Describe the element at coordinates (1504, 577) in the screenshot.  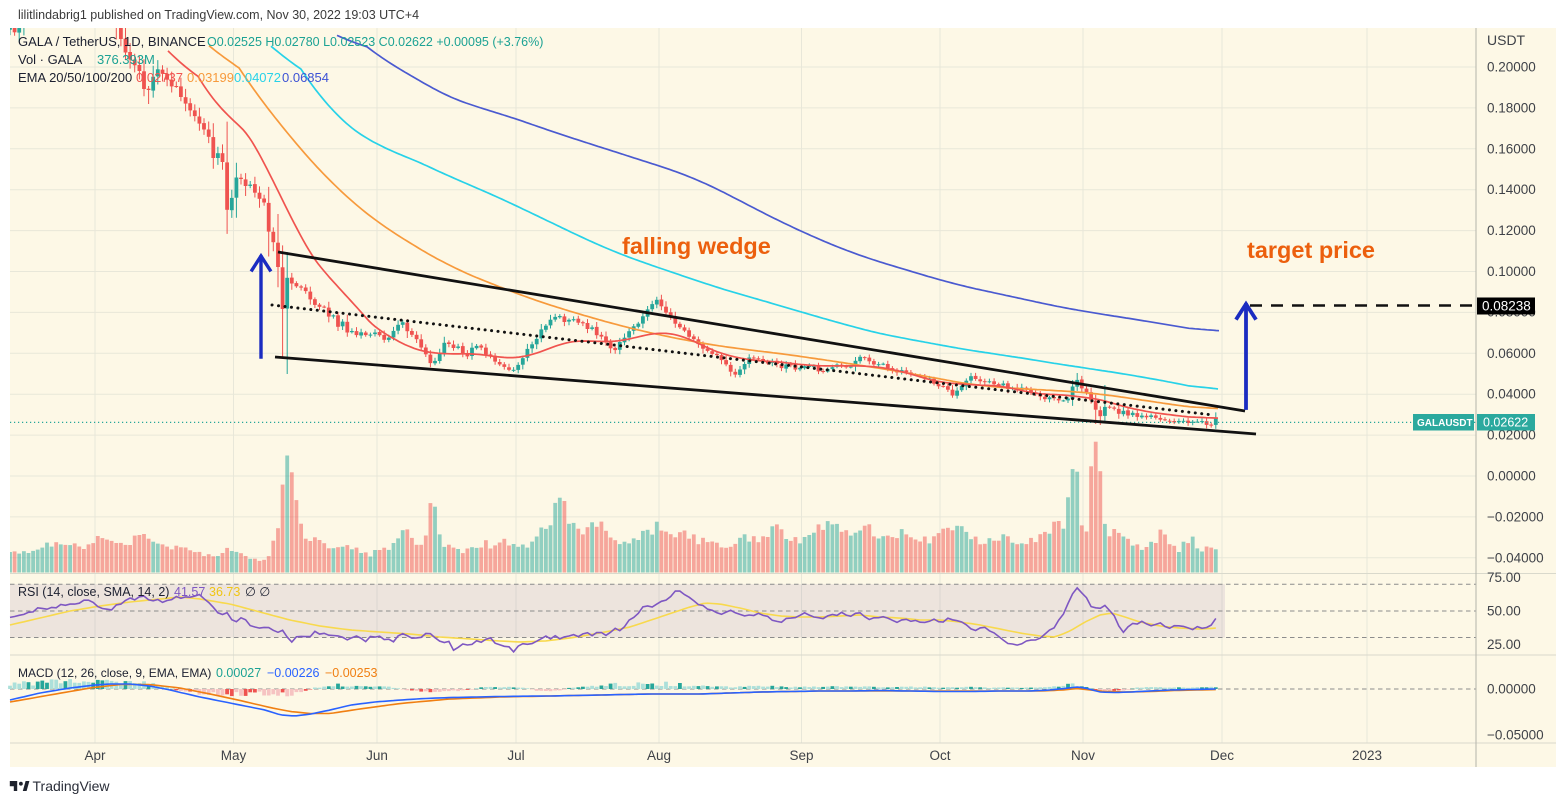
I see `svg-text: 75.00` at that location.